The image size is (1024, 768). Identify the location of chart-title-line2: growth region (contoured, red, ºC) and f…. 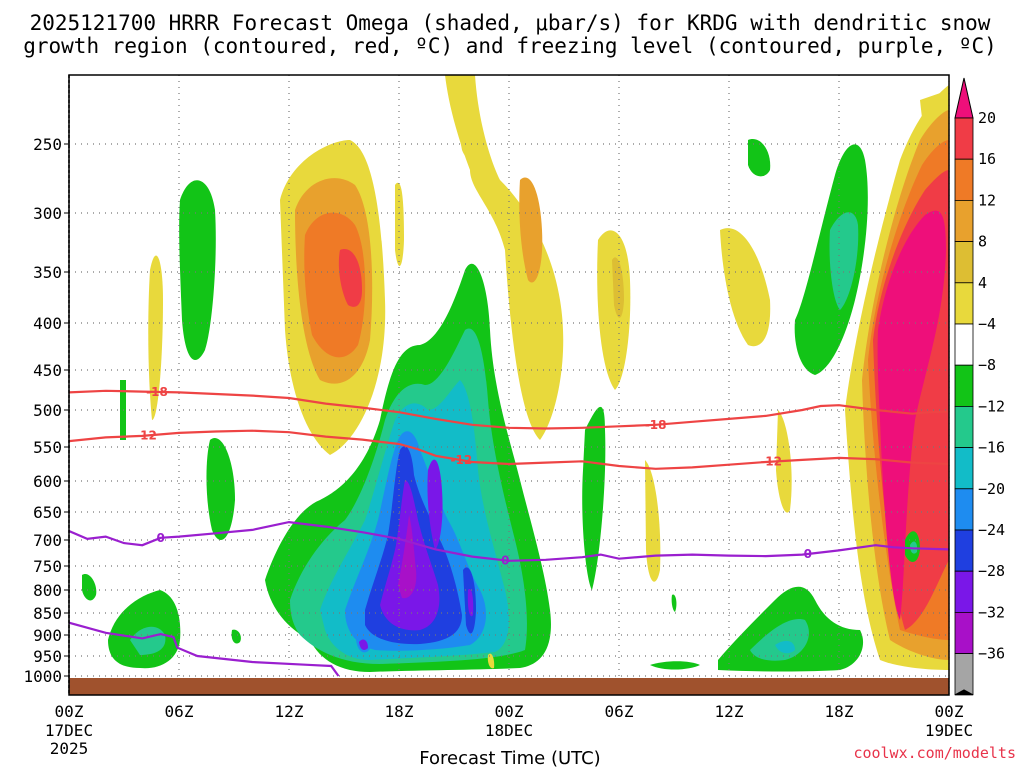
(510, 46).